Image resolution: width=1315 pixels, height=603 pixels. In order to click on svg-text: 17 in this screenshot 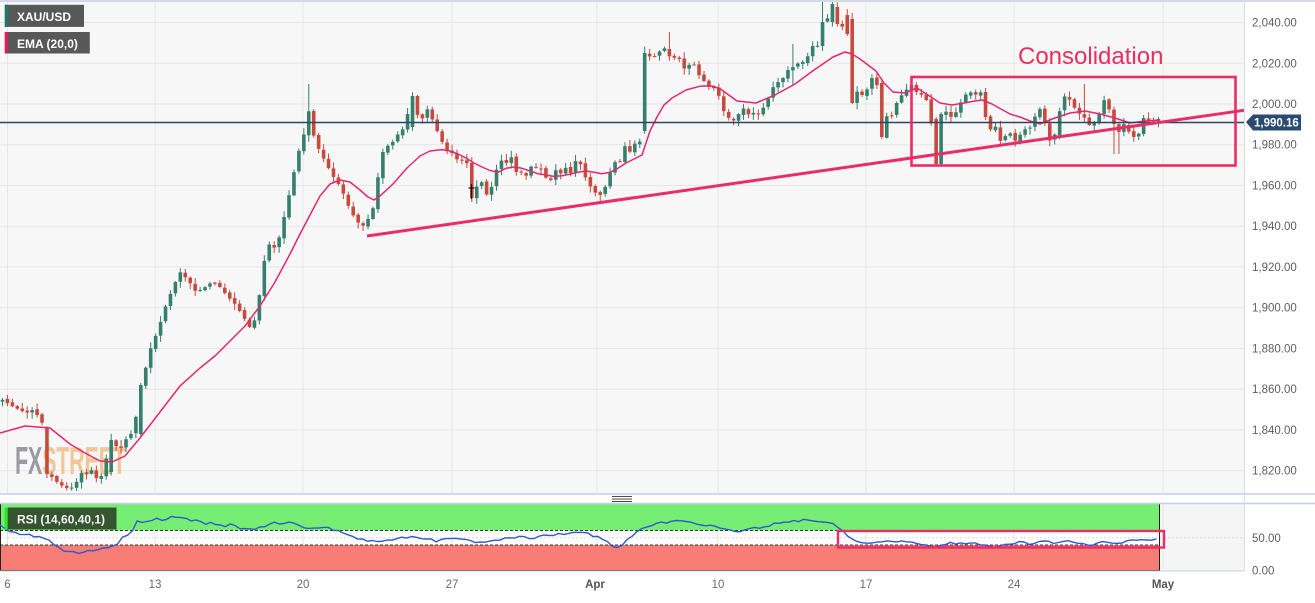, I will do `click(866, 585)`.